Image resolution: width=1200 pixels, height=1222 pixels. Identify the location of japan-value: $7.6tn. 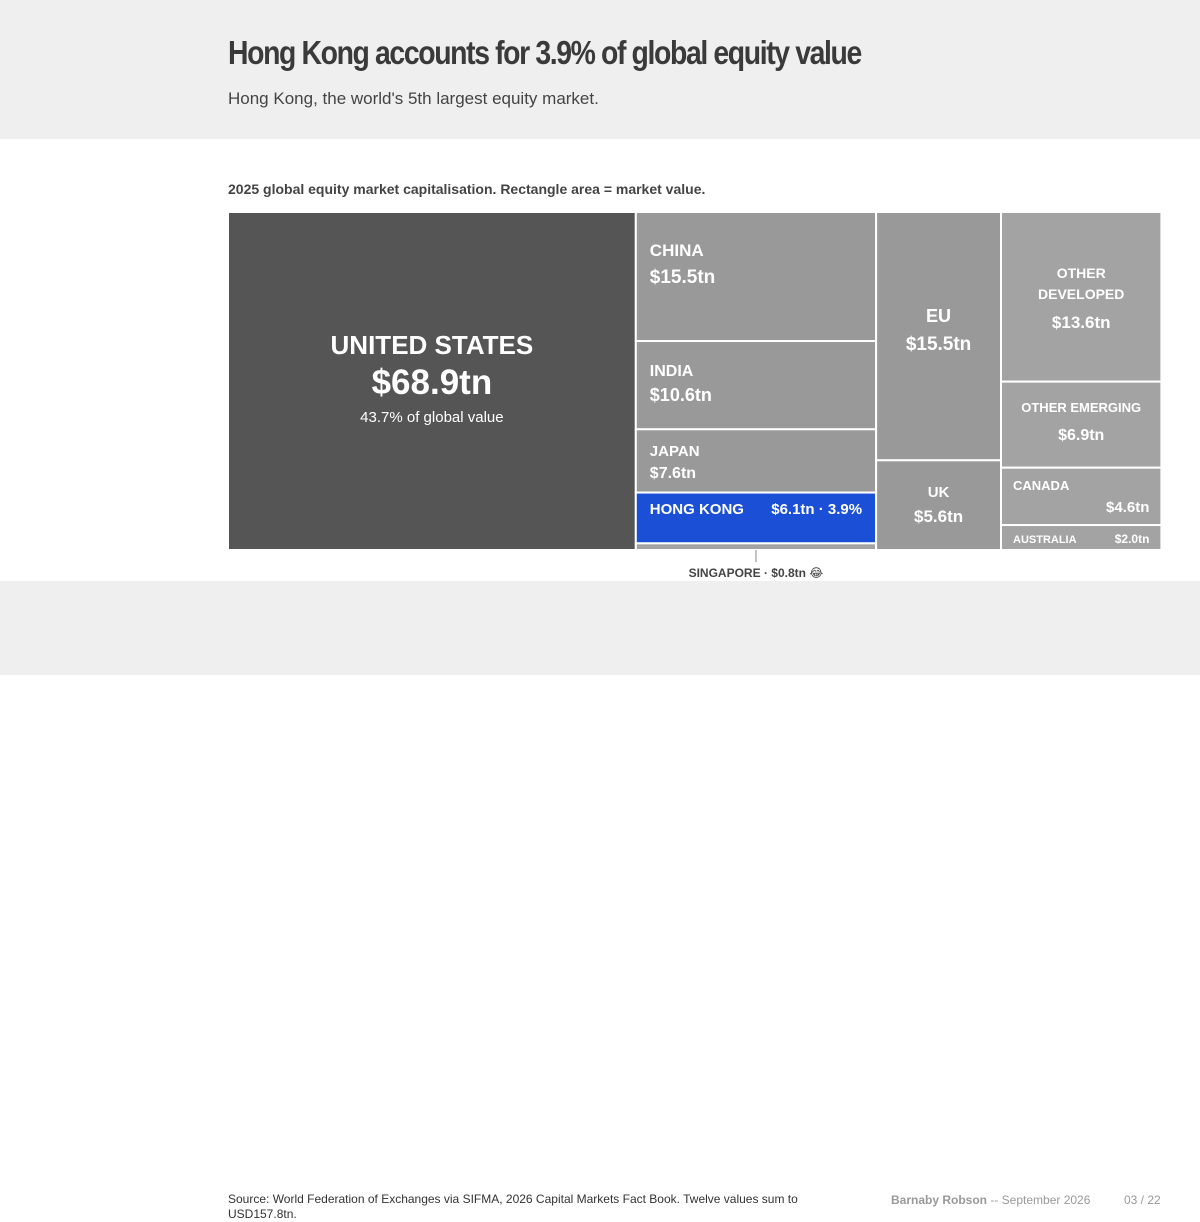
(673, 473).